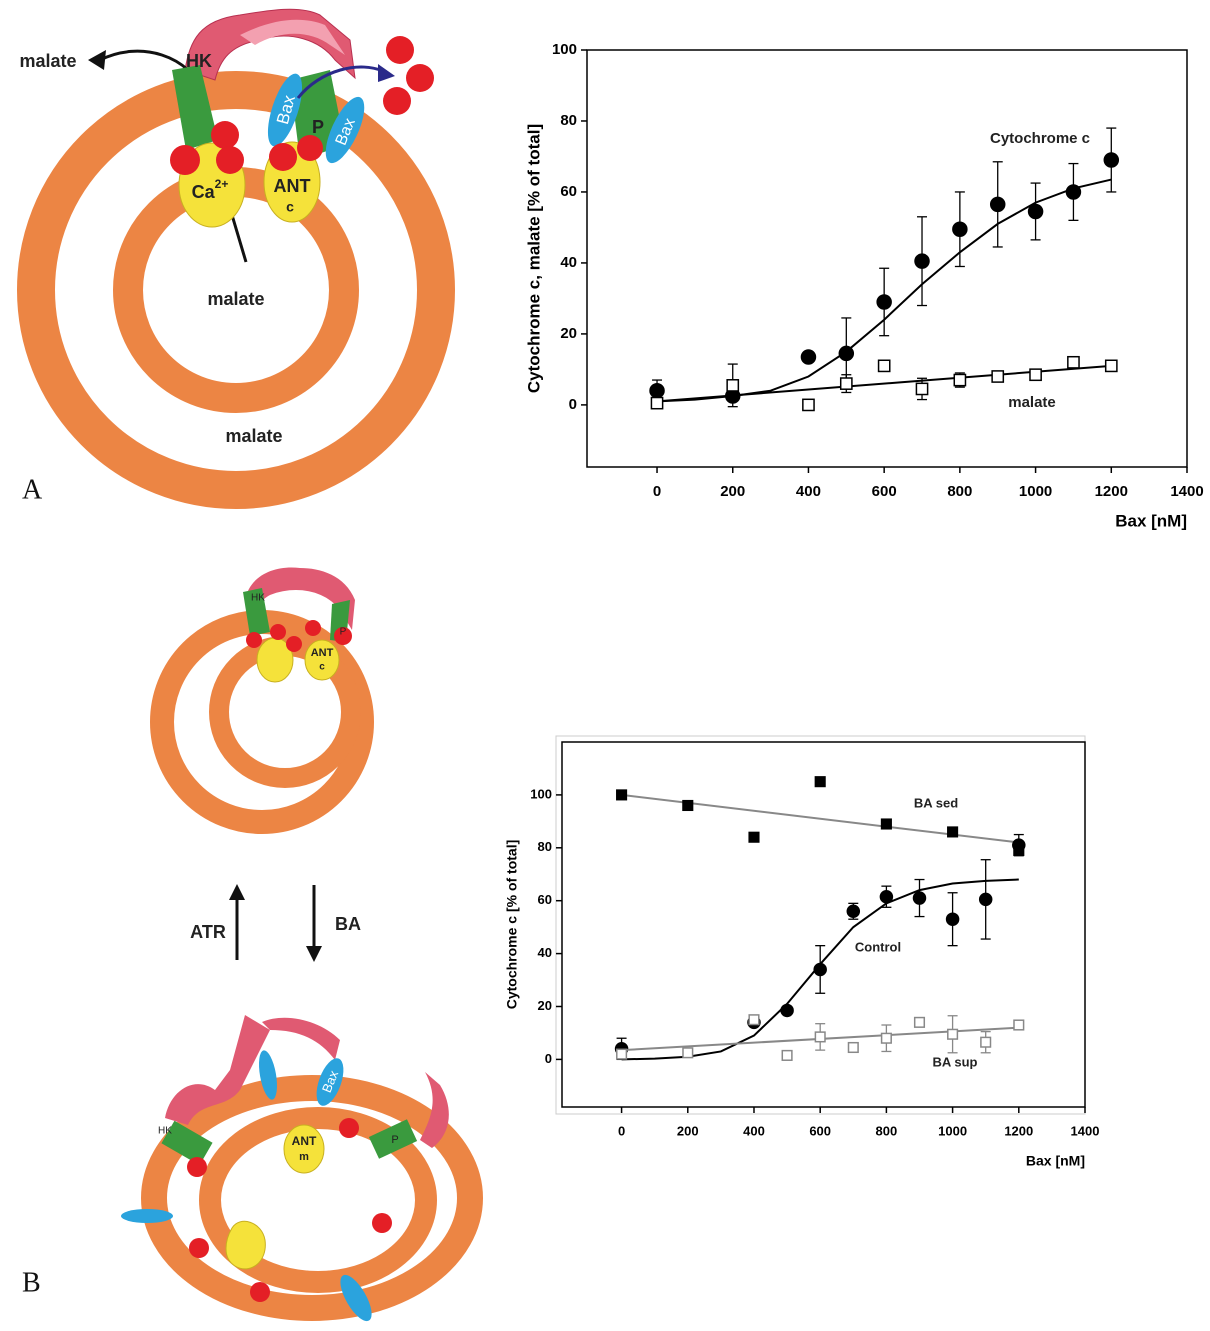  What do you see at coordinates (952, 1130) in the screenshot?
I see `x-tick-label: 1000` at bounding box center [952, 1130].